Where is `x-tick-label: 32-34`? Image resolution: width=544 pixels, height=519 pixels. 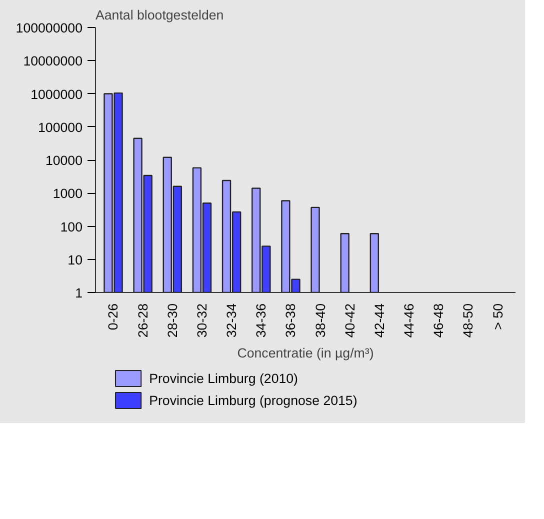
x-tick-label: 32-34 is located at coordinates (232, 320).